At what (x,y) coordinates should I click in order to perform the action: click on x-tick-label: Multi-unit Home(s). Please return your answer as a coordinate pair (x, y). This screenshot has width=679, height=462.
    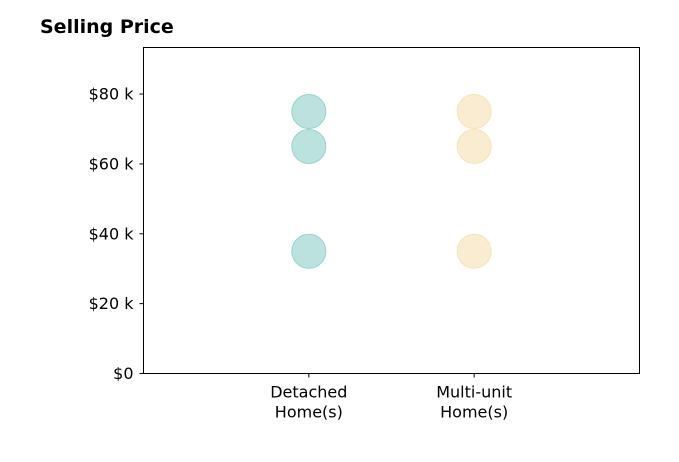
    Looking at the image, I should click on (474, 402).